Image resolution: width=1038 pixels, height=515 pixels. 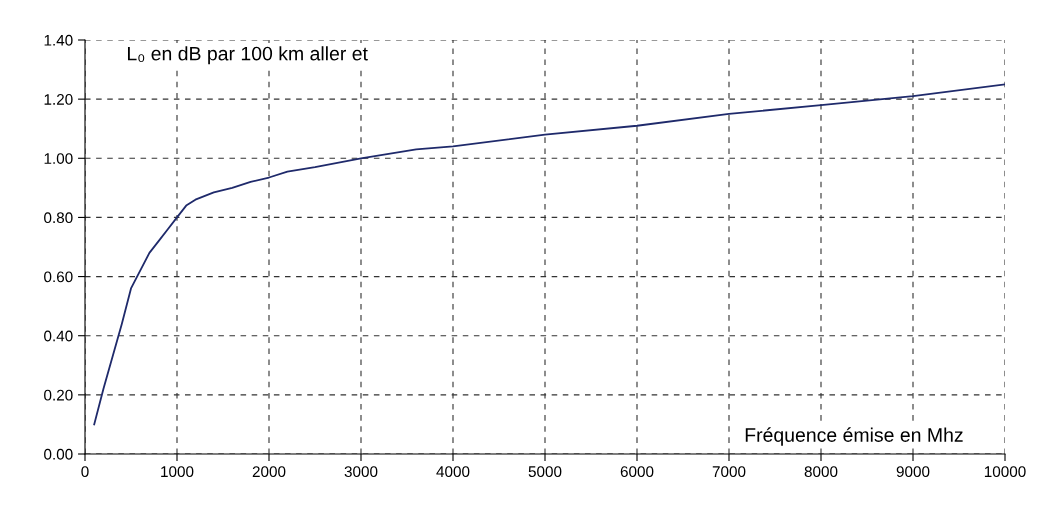 I want to click on x-tick-label: 1000, so click(x=177, y=472).